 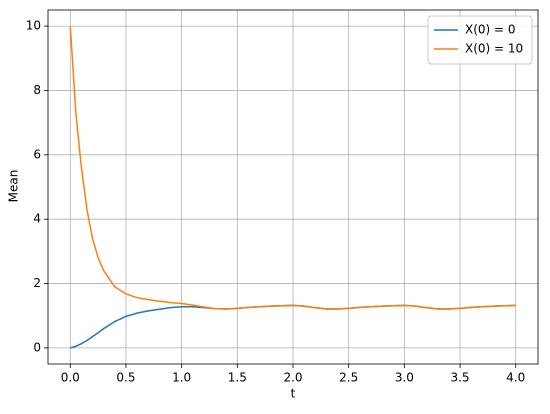 I want to click on legend-label: X(0) = 10, so click(x=494, y=49).